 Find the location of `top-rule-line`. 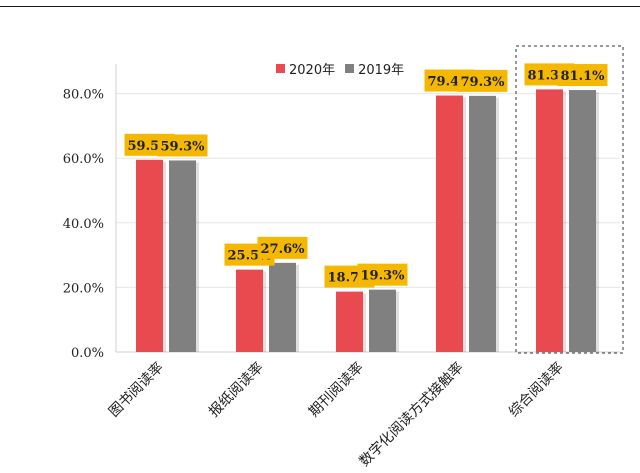

top-rule-line is located at coordinates (320, 6).